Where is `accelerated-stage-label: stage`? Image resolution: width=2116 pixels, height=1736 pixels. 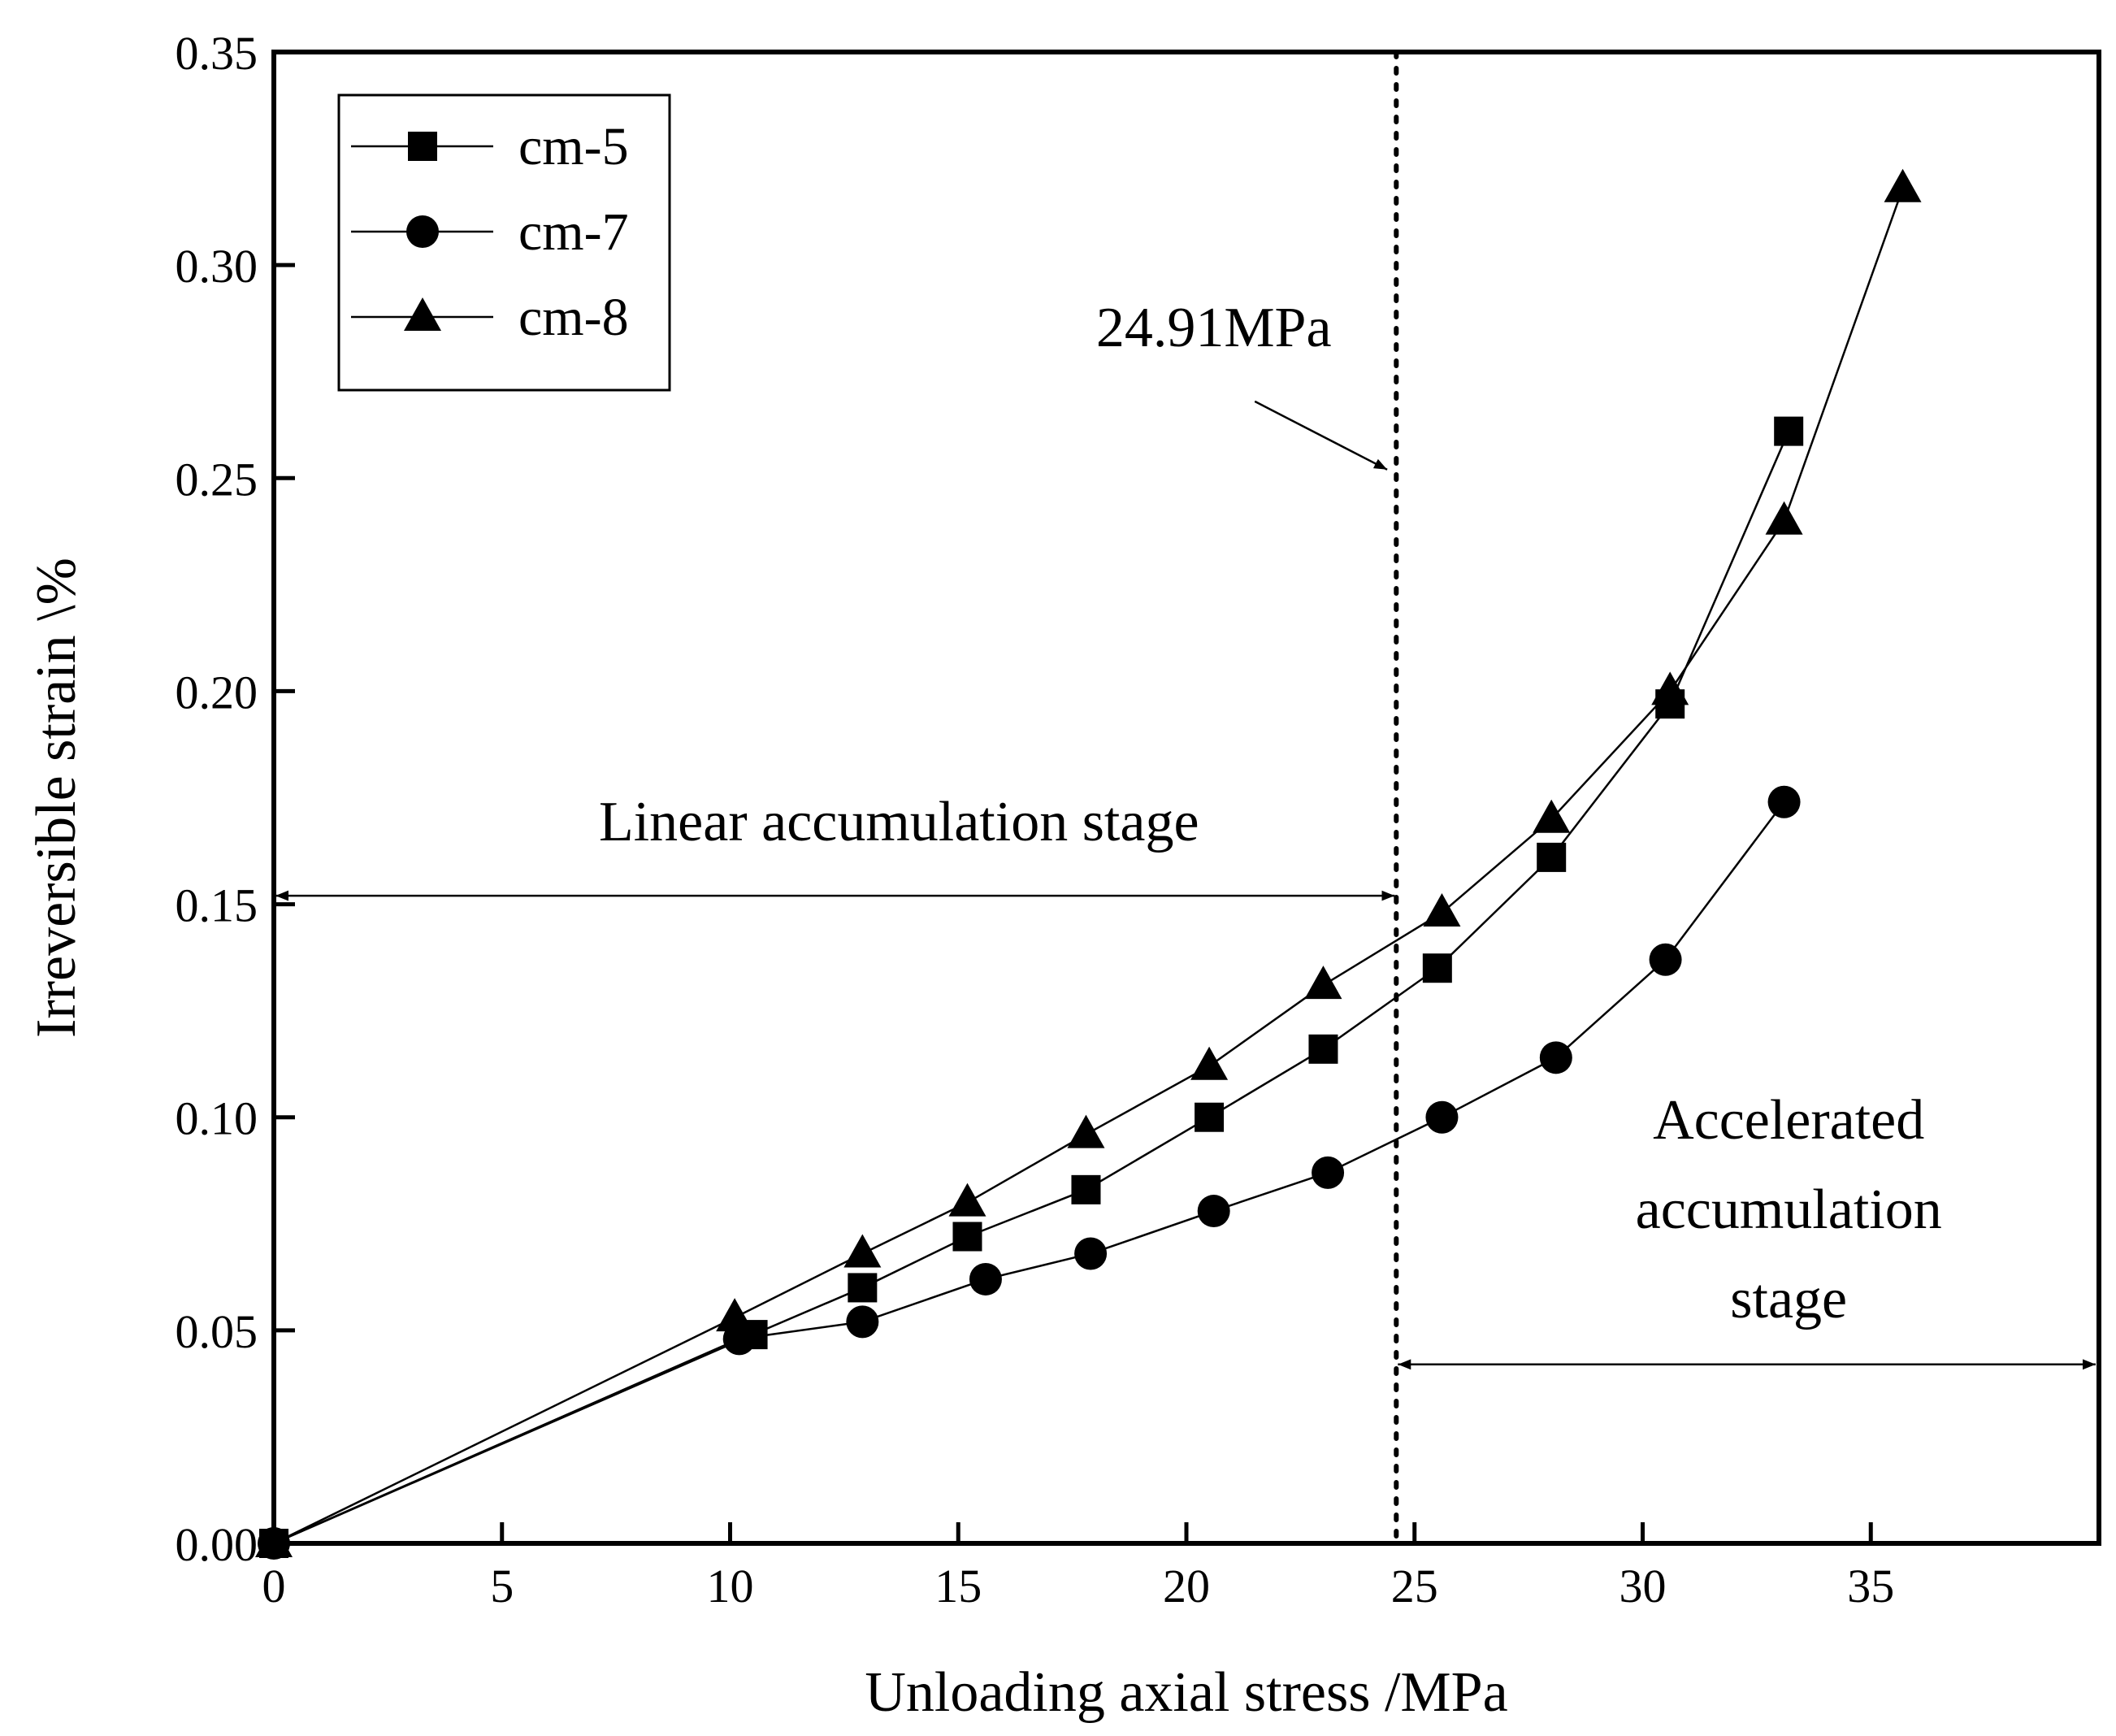
accelerated-stage-label: stage is located at coordinates (1788, 1299).